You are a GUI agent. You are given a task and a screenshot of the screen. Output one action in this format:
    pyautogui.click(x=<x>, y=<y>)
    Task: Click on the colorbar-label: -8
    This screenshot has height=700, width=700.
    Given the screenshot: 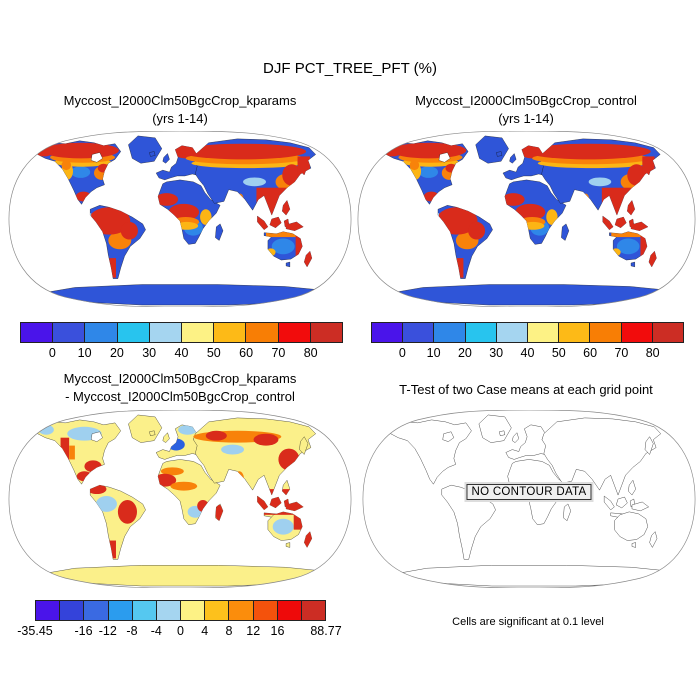 What is the action you would take?
    pyautogui.click(x=132, y=631)
    